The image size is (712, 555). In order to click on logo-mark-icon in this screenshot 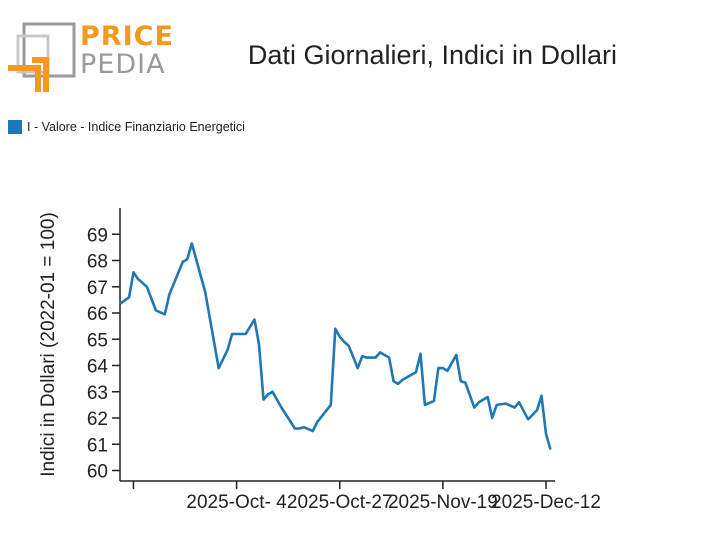, I will do `click(42, 57)`.